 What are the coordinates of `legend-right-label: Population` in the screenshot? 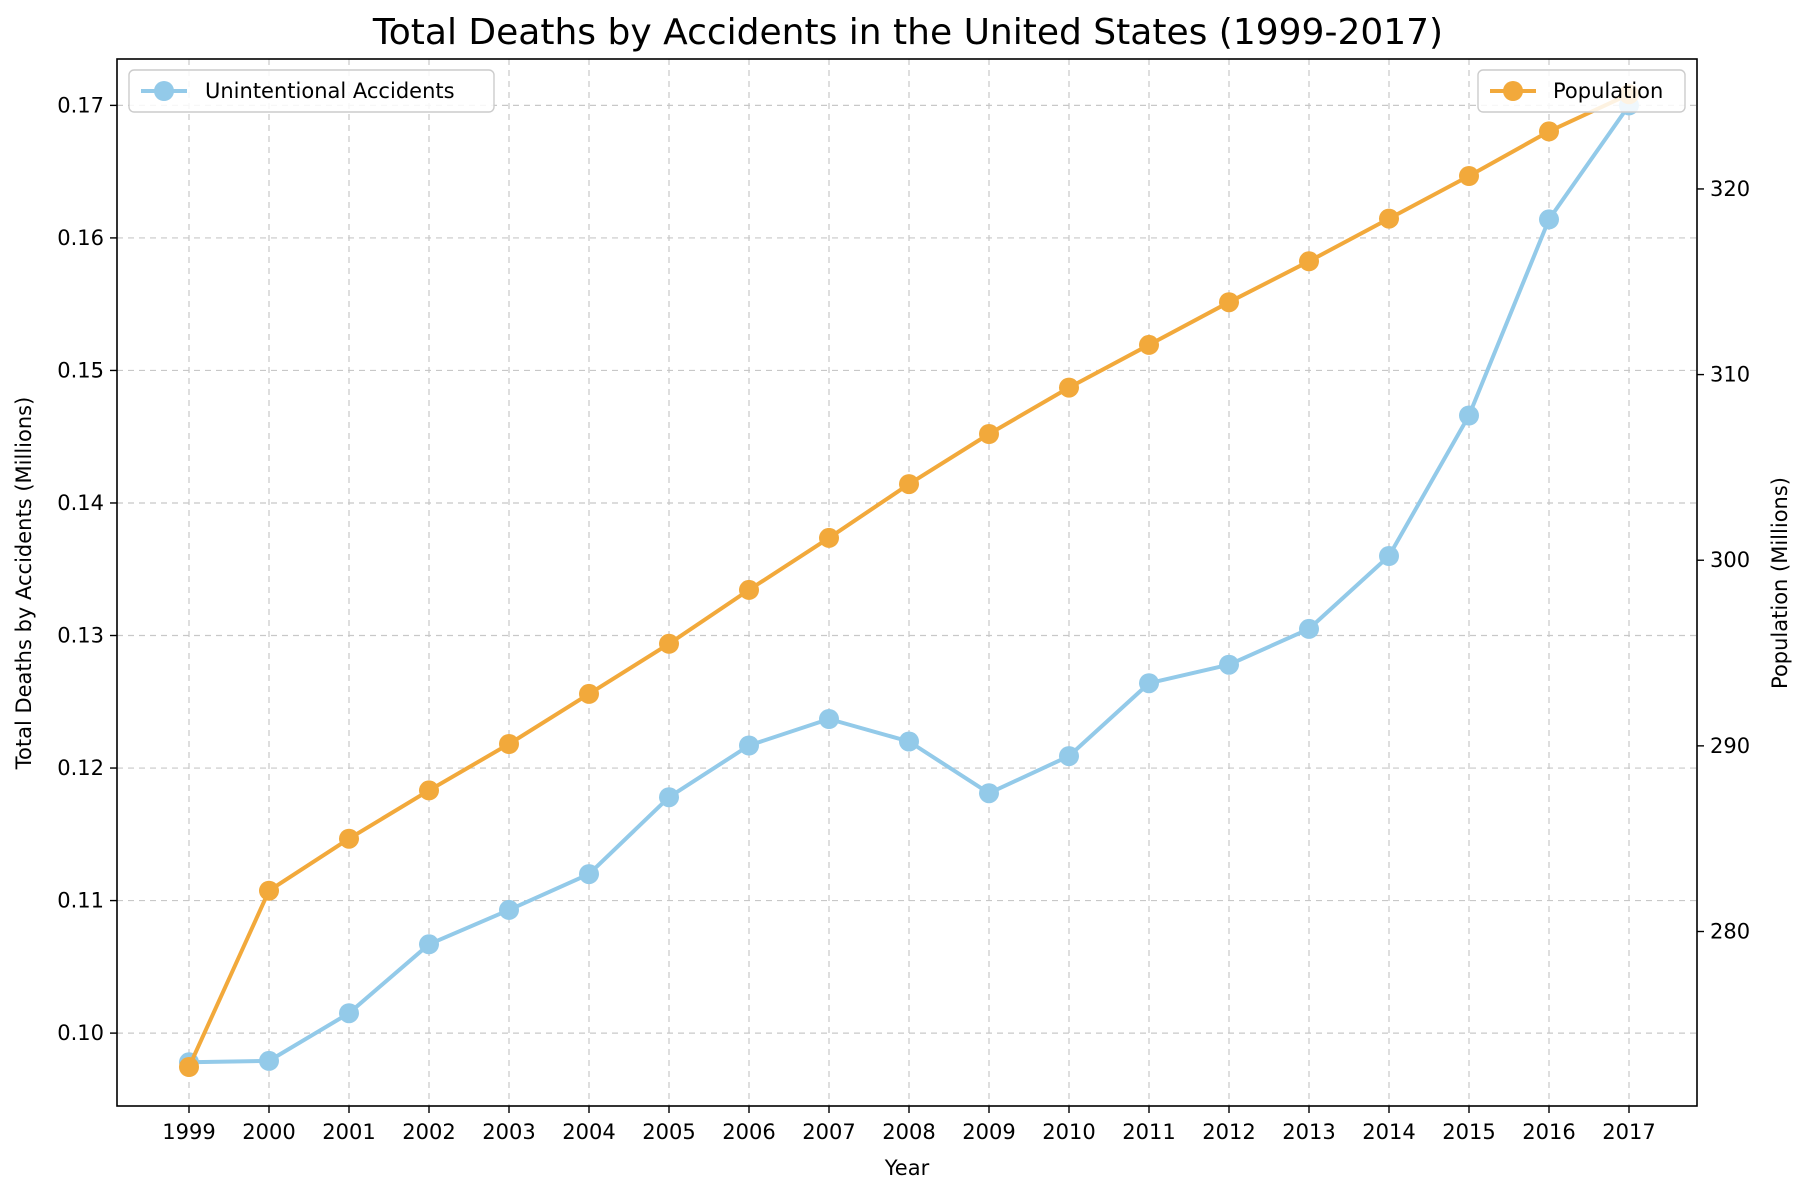 It's located at (1608, 91).